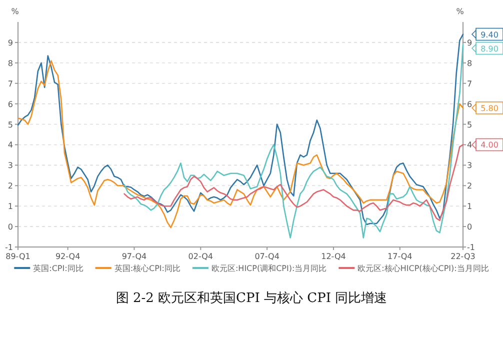  I want to click on y-tick-label: 2, so click(10, 186).